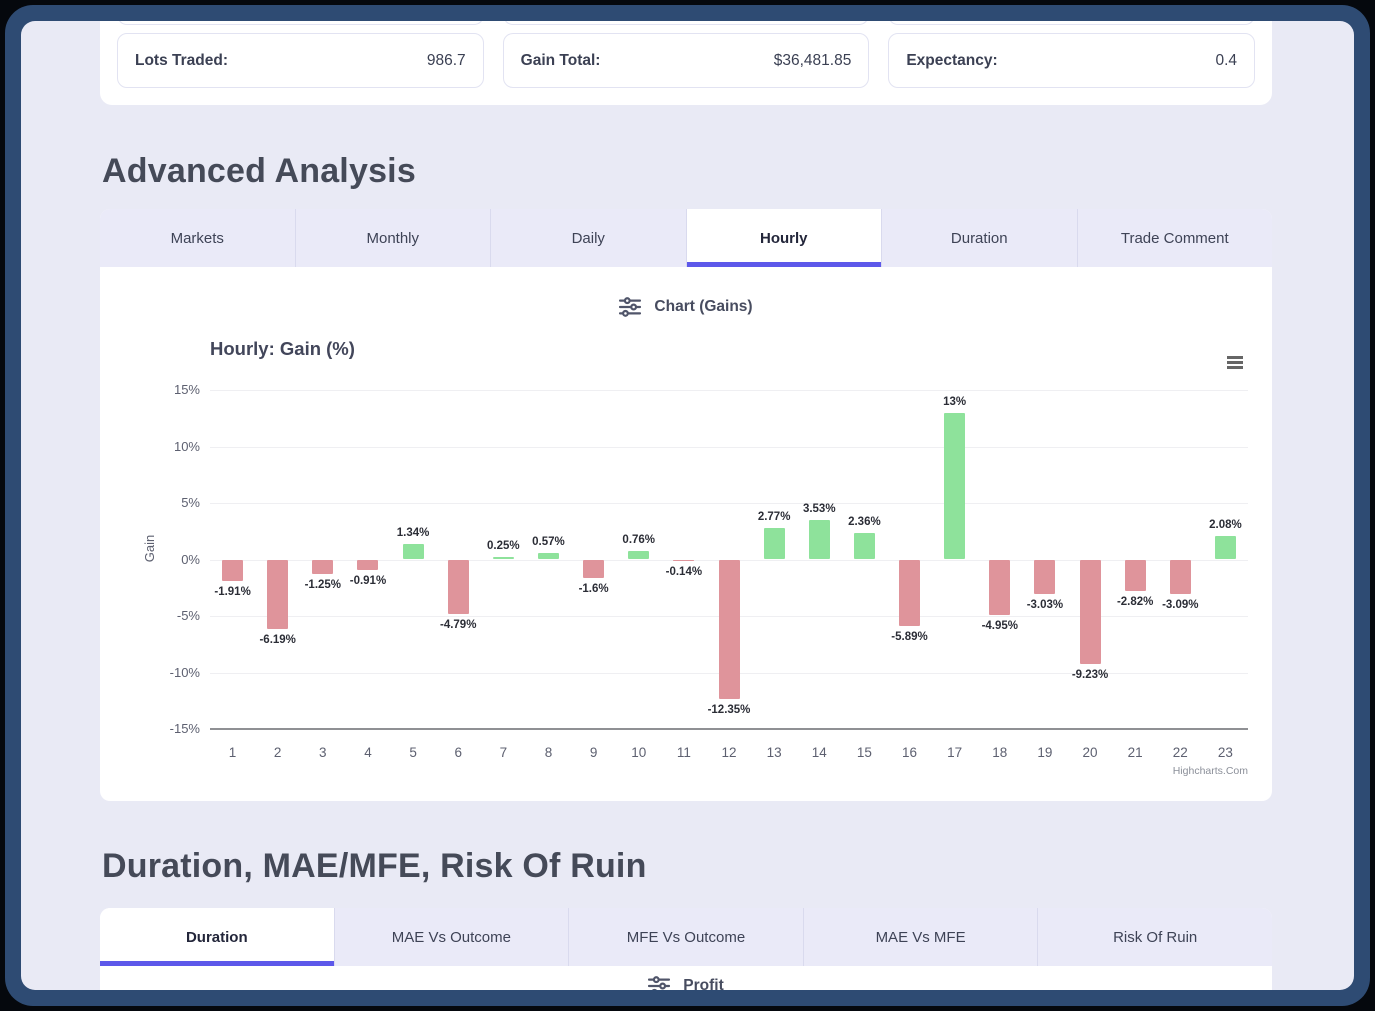 The image size is (1375, 1011). Describe the element at coordinates (190, 559) in the screenshot. I see `y-tick-label: 0%` at that location.